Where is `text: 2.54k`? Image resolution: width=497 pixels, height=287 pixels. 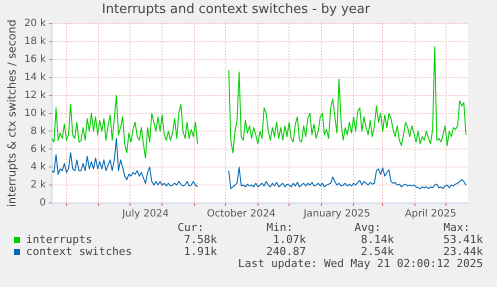
text: 2.54k is located at coordinates (377, 251).